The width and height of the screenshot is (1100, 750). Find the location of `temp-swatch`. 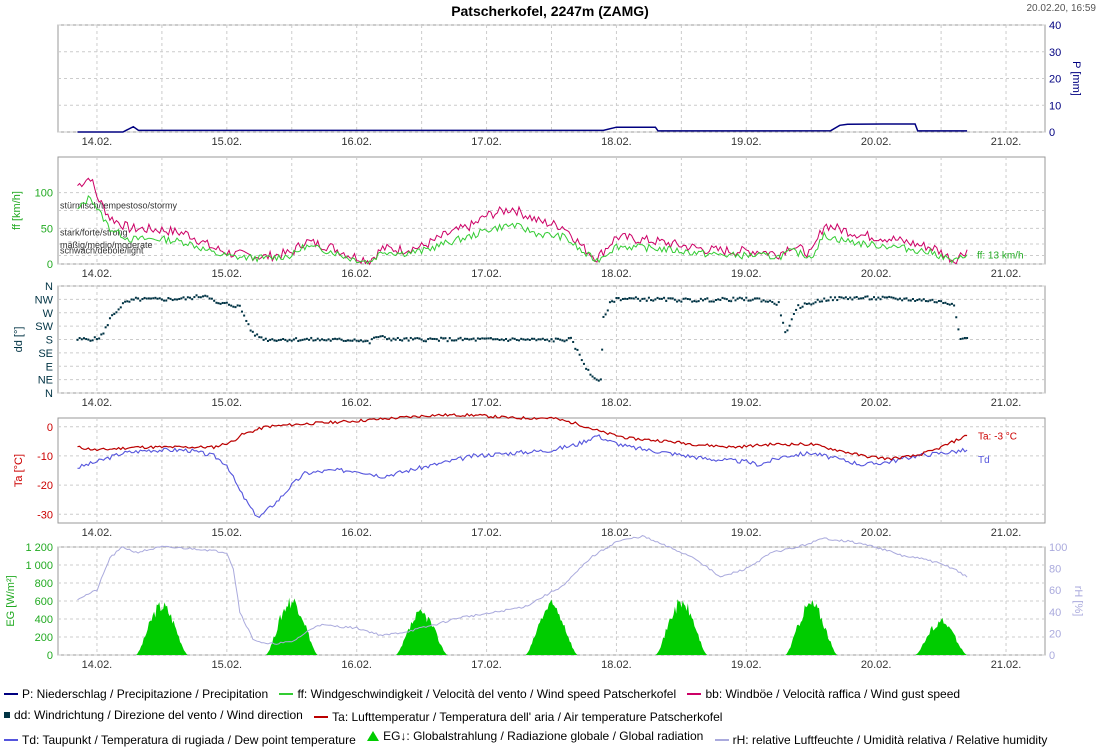

temp-swatch is located at coordinates (321, 717).